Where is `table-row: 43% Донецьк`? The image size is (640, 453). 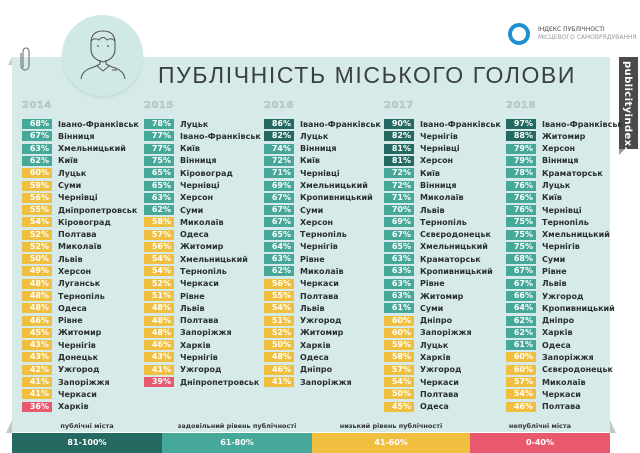 table-row: 43% Донецьк is located at coordinates (80, 357).